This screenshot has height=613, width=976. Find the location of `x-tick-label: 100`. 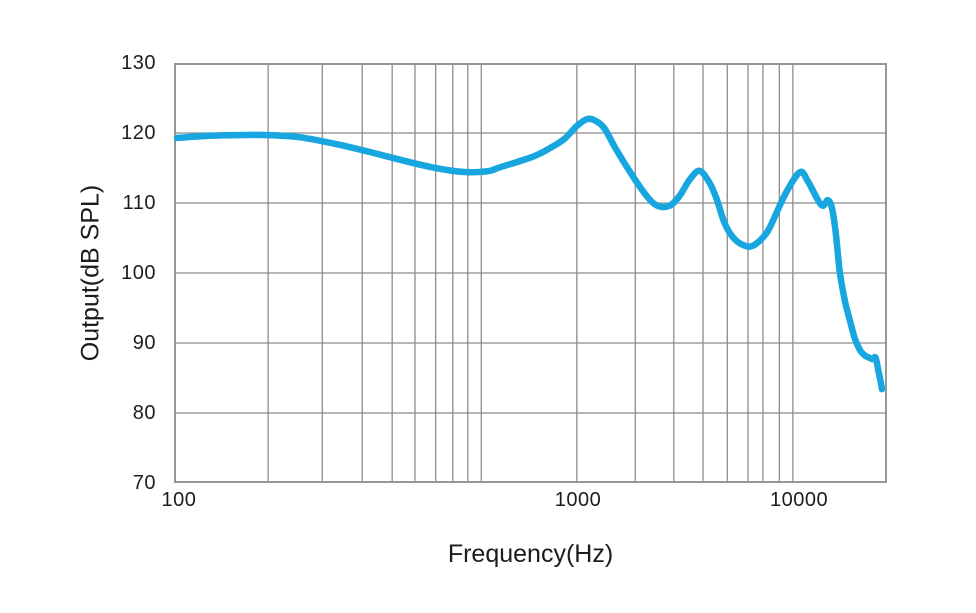

x-tick-label: 100 is located at coordinates (179, 500).